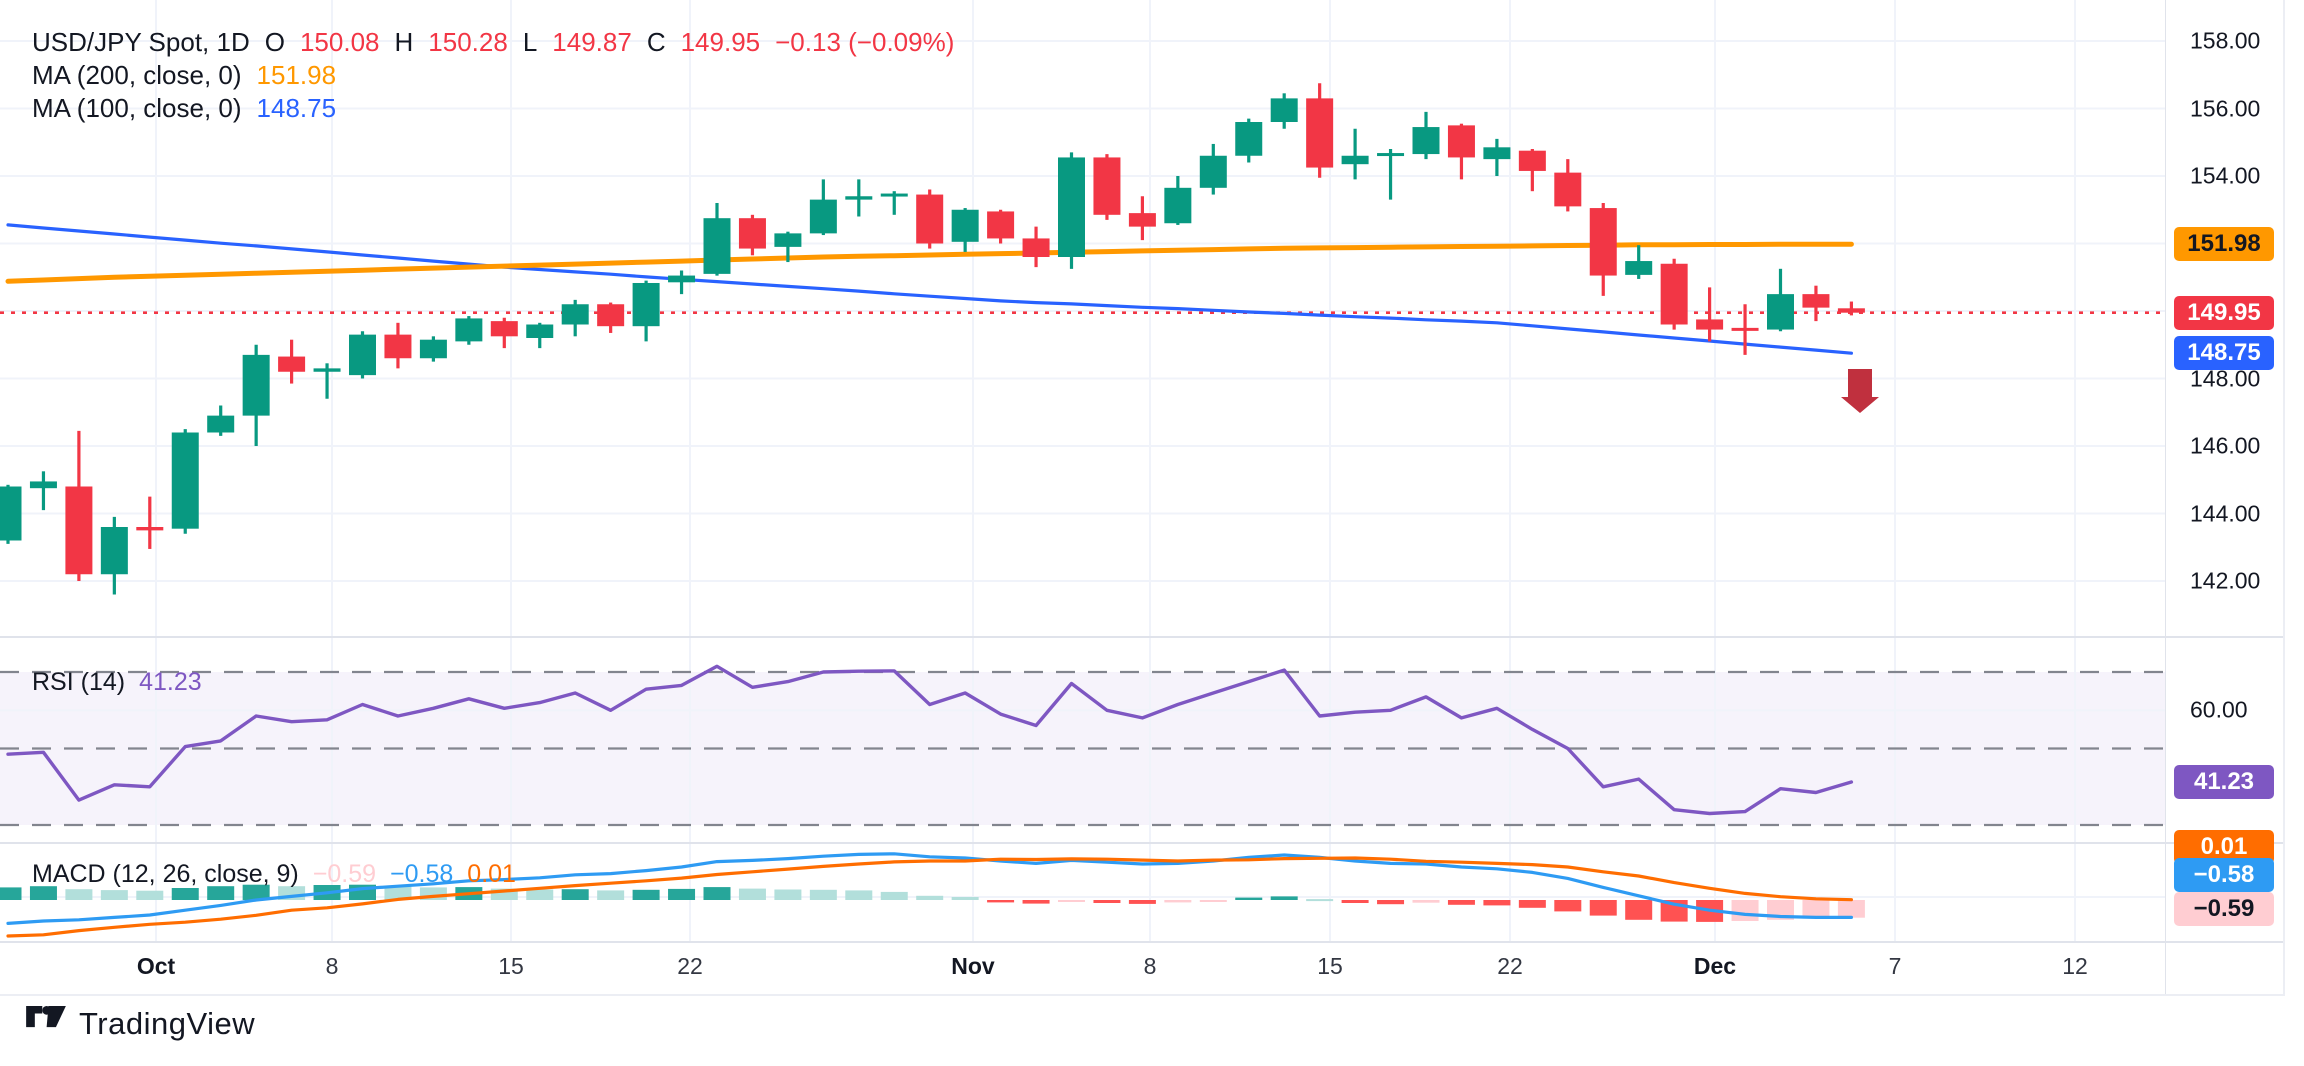 The image size is (2304, 1066). I want to click on time-axis: Oct 8 15 22 Nov 8 15 22 Dec 7 12, so click(1082, 969).